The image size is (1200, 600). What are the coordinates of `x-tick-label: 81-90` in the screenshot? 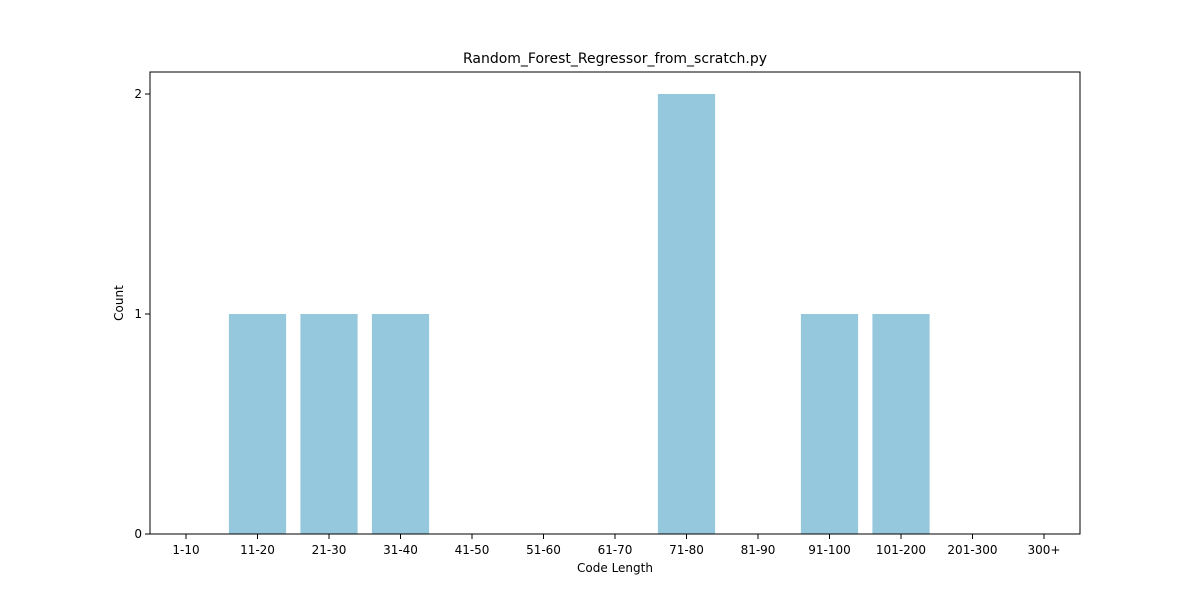 It's located at (758, 550).